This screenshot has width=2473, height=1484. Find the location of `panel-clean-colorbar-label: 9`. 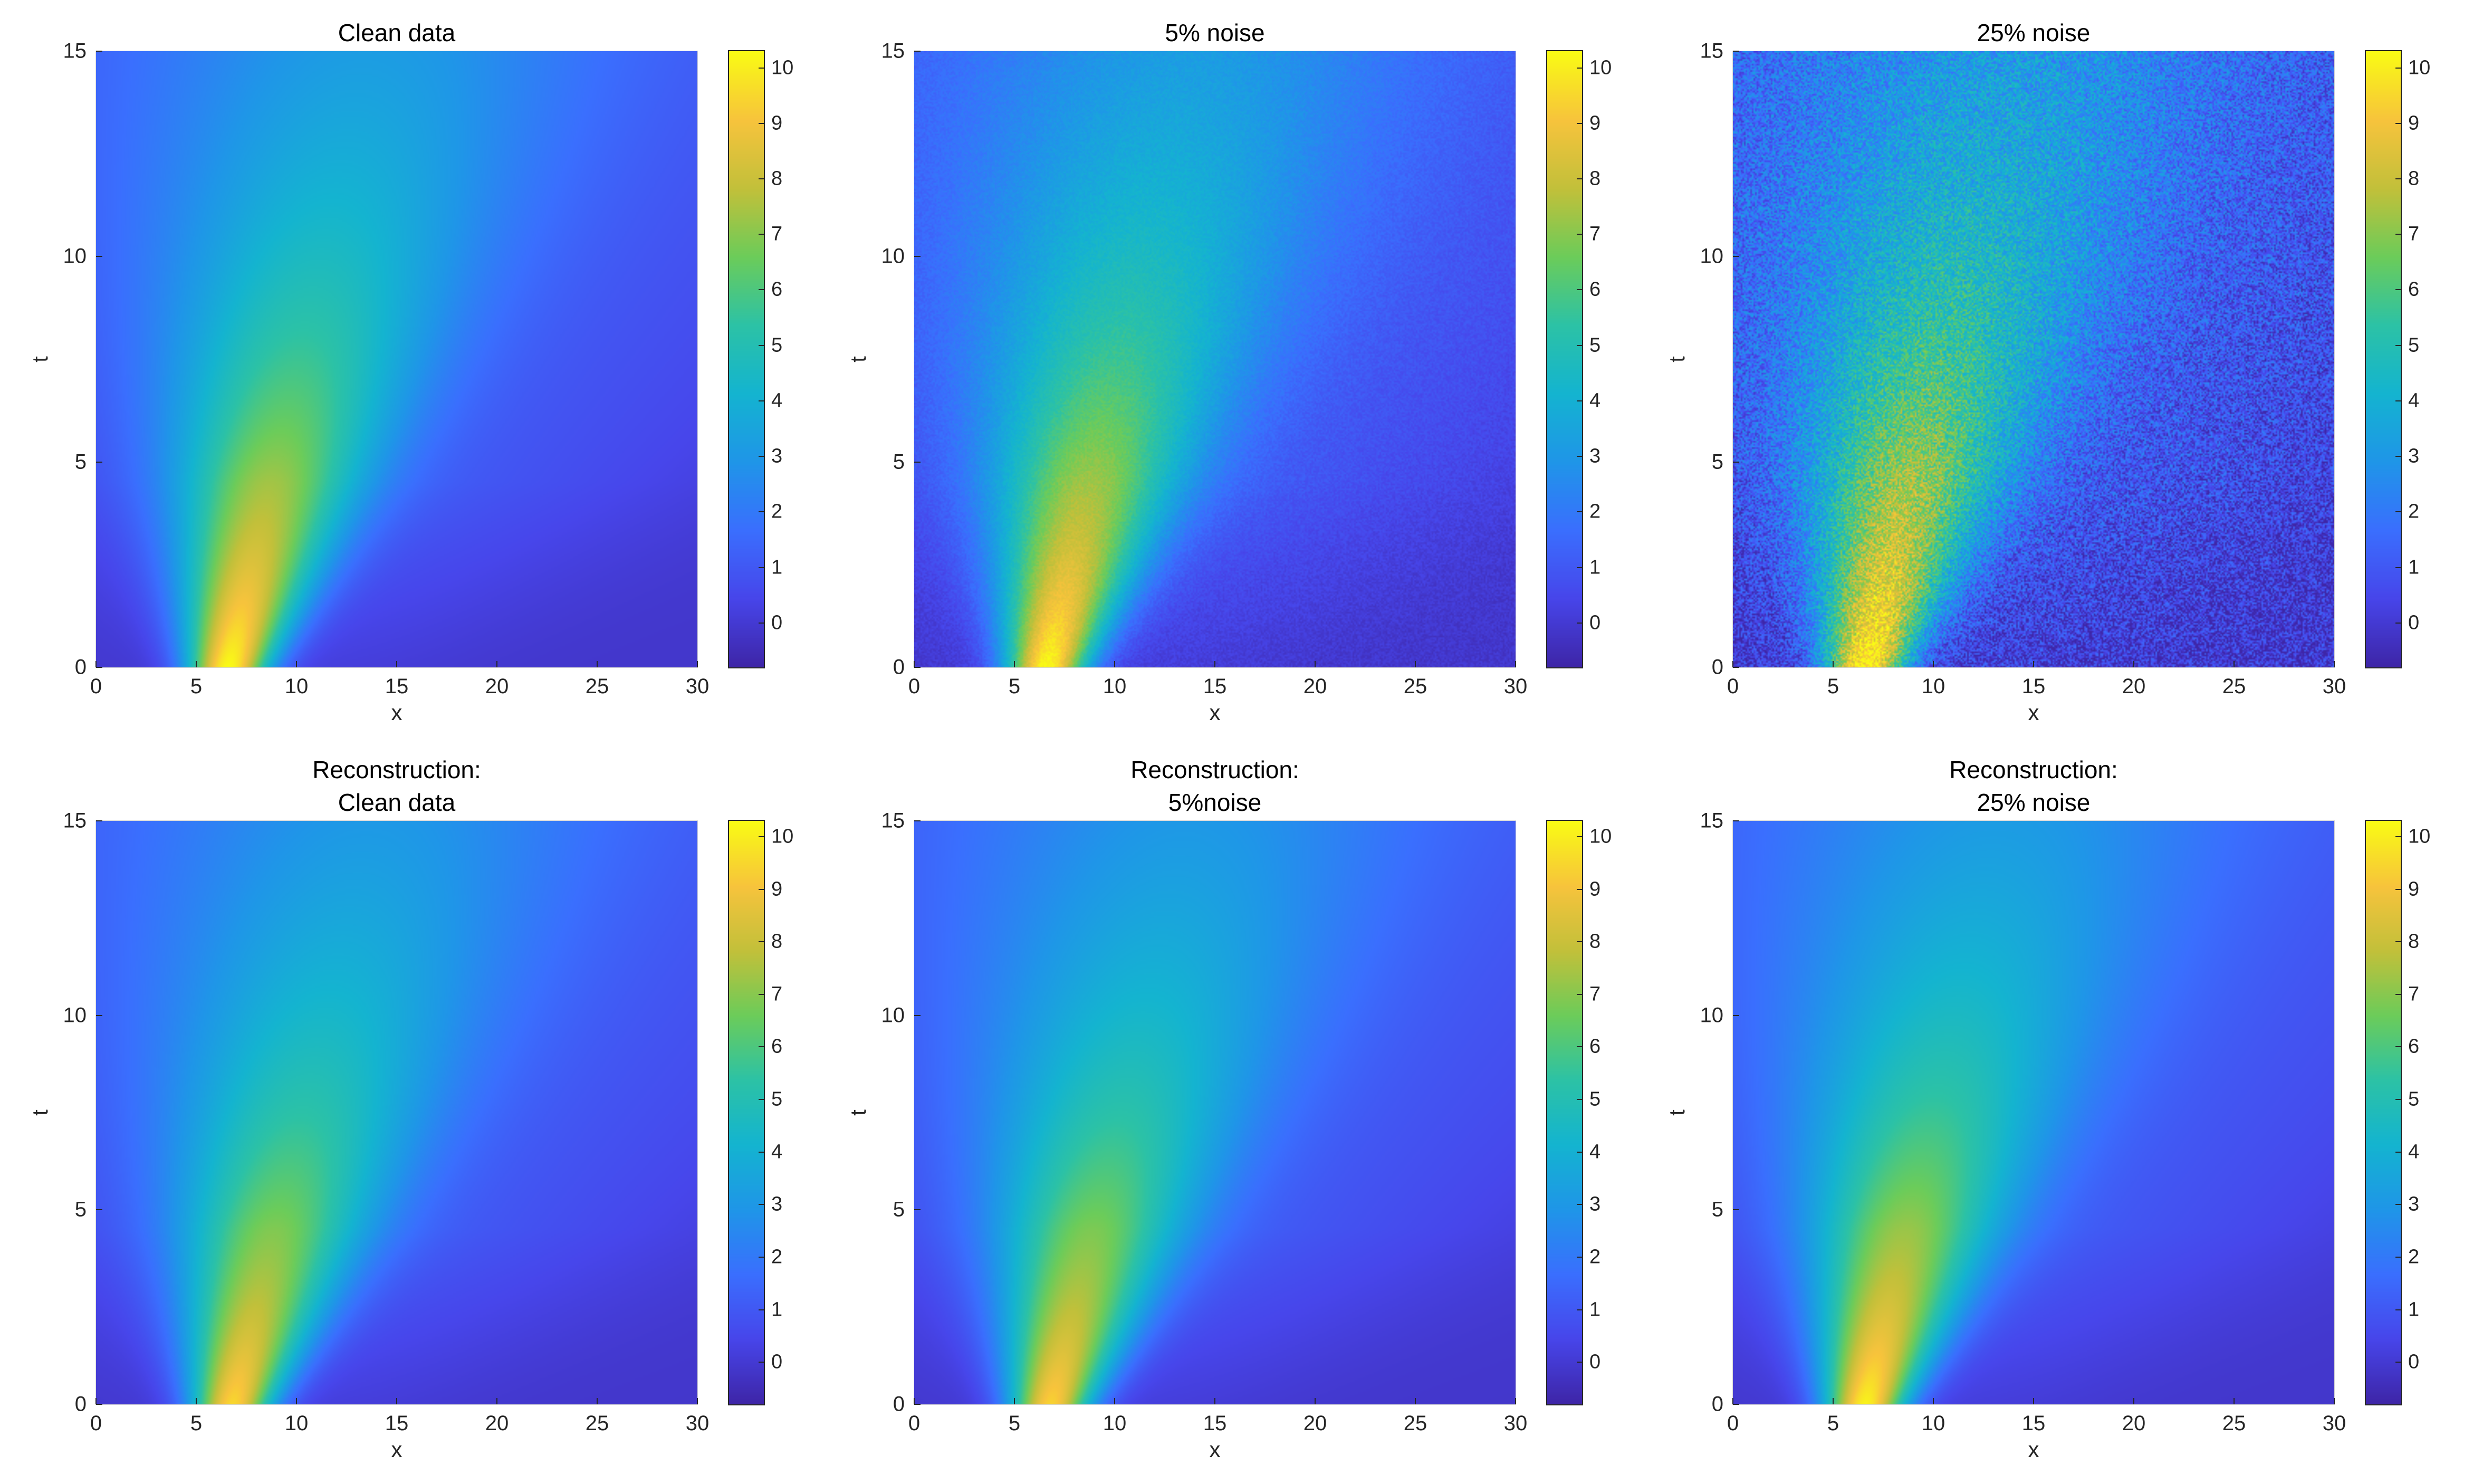

panel-clean-colorbar-label: 9 is located at coordinates (777, 123).